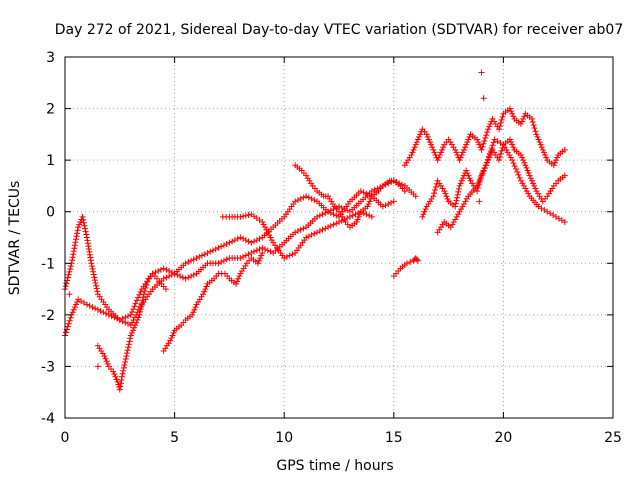 The image size is (640, 480). Describe the element at coordinates (613, 438) in the screenshot. I see `x-tick-label: 25` at that location.